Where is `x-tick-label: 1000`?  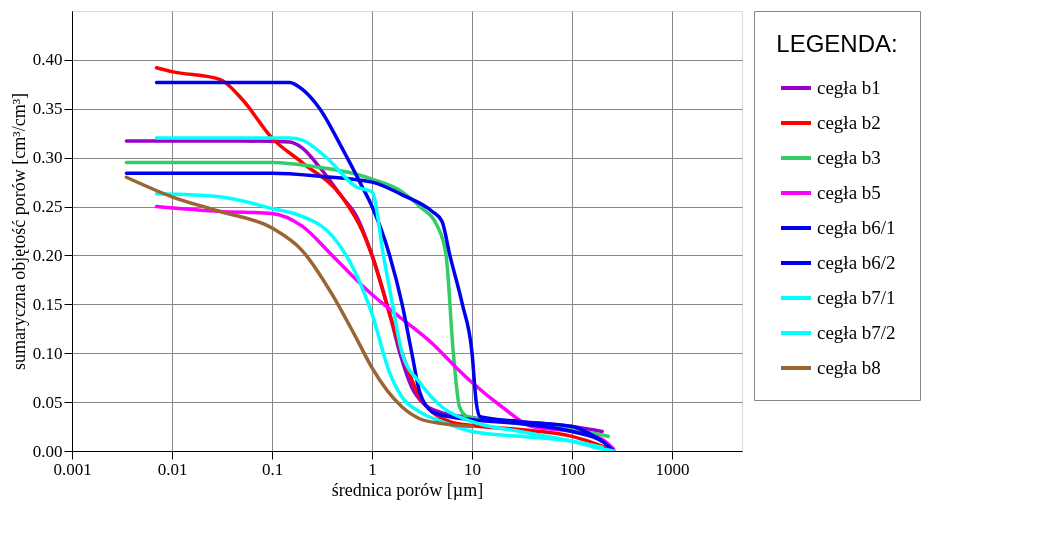 x-tick-label: 1000 is located at coordinates (672, 469).